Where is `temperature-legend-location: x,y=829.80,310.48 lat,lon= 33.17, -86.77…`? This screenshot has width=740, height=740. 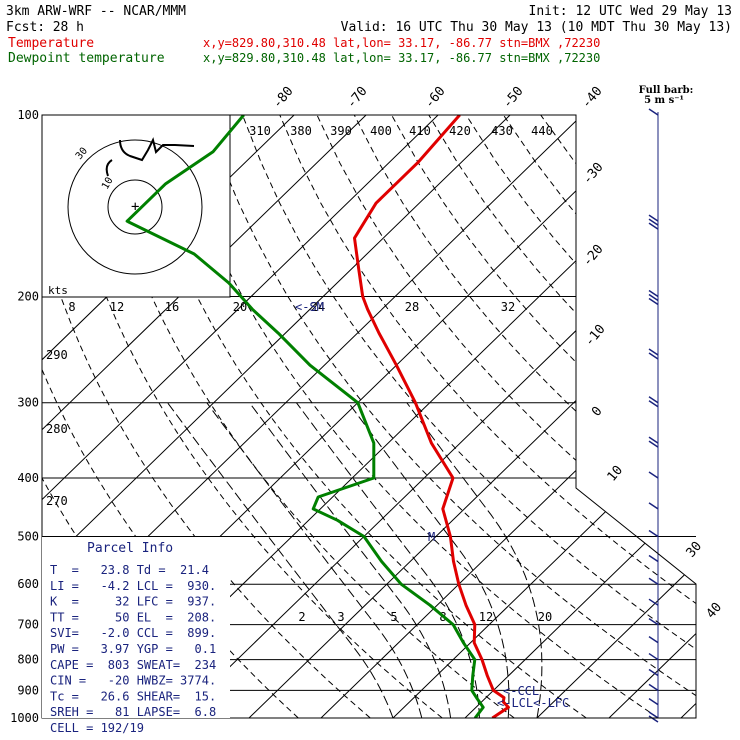
temperature-legend-location: x,y=829.80,310.48 lat,lon= 33.17, -86.77… is located at coordinates (401, 43).